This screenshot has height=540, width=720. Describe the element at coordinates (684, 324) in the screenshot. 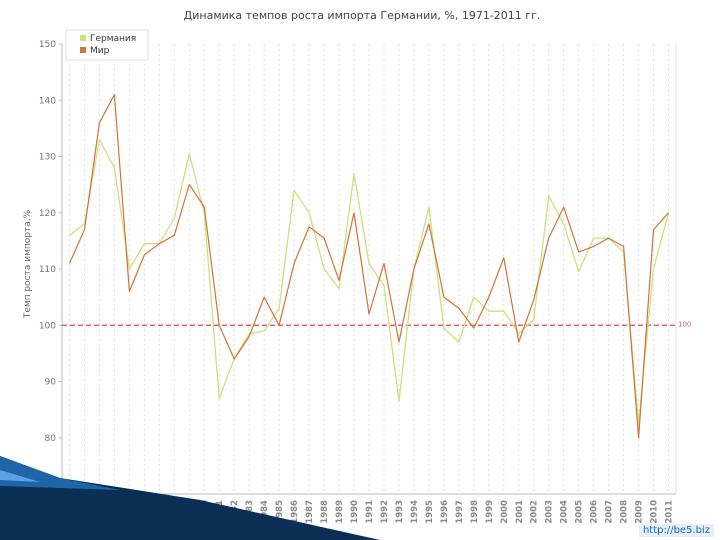

I see `reference-line-label: 100` at that location.